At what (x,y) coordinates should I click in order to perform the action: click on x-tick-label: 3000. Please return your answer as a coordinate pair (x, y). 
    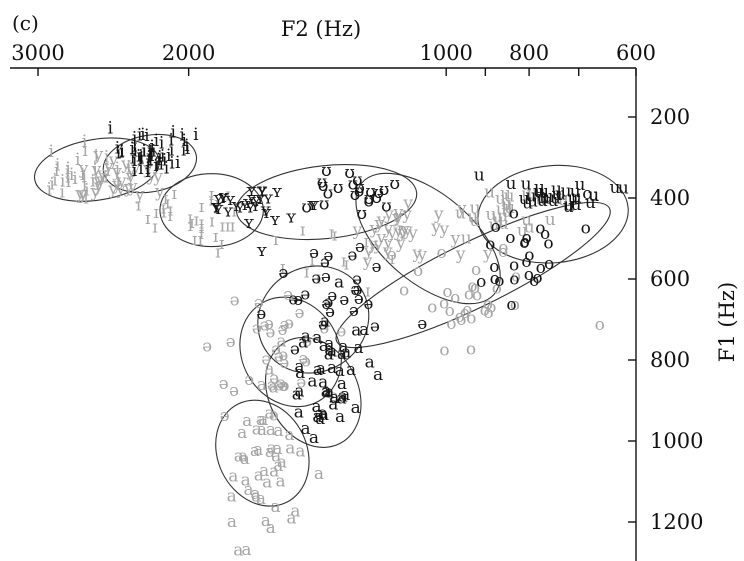
    Looking at the image, I should click on (37, 53).